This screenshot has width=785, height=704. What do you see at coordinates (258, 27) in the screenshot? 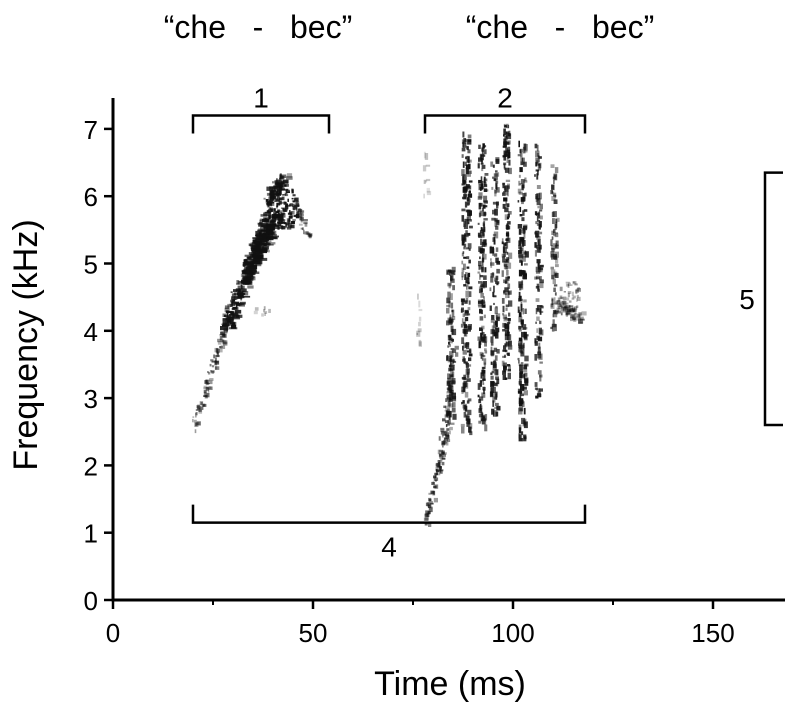
I see `syllable-label-left: “che - bec”` at bounding box center [258, 27].